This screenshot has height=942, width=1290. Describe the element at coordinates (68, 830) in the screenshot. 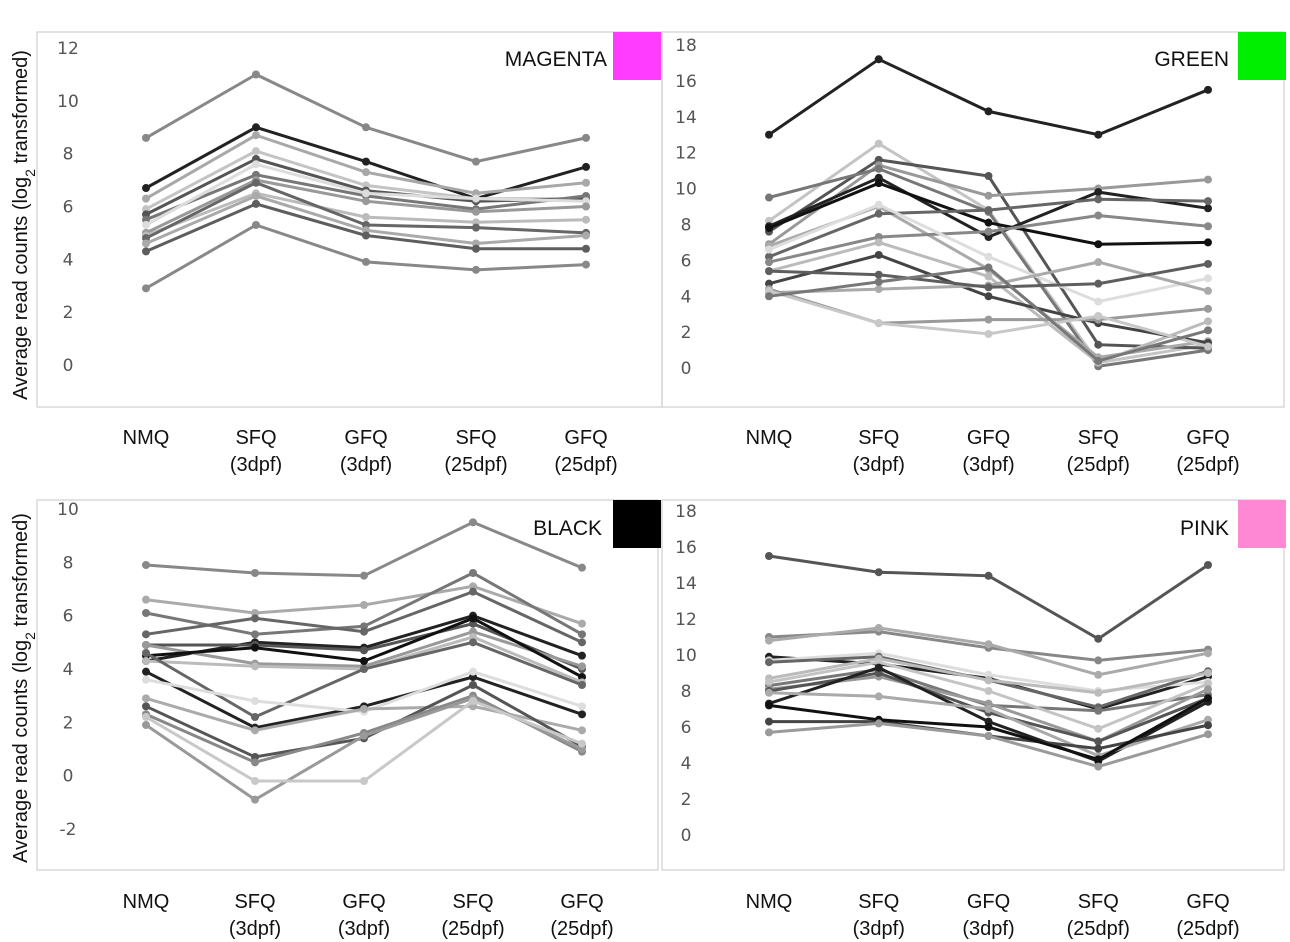

I see `y-tick-label: -2` at that location.